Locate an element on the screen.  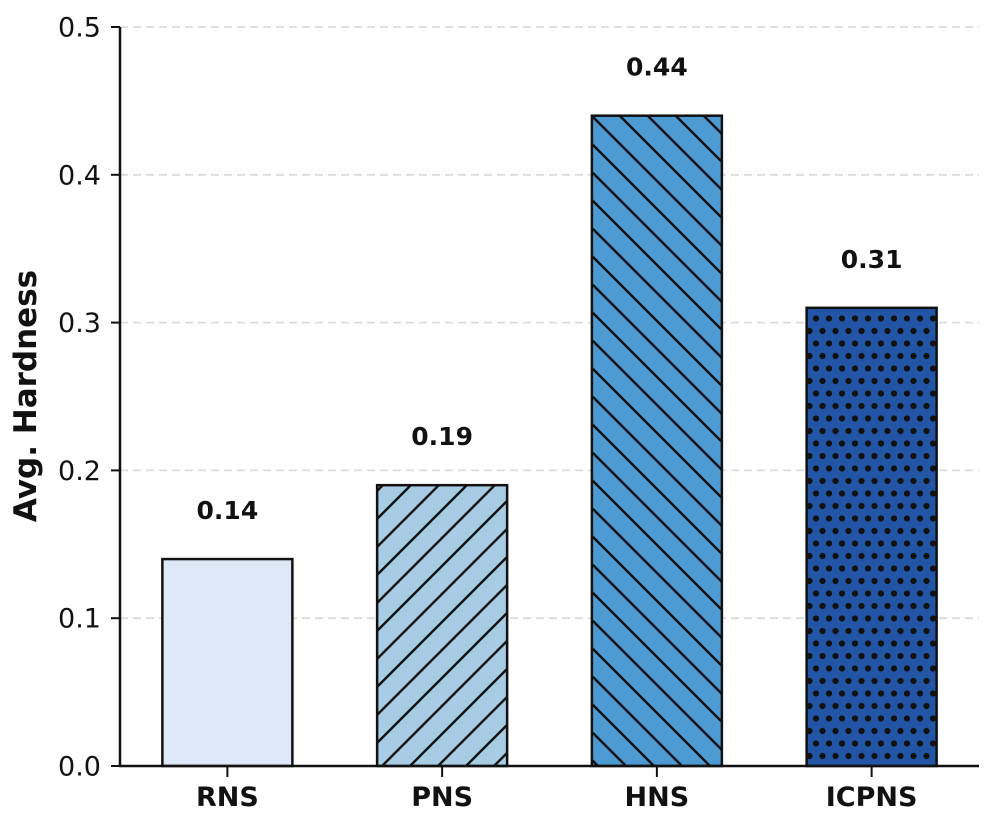
y-tick-label: 0.5 is located at coordinates (79, 28).